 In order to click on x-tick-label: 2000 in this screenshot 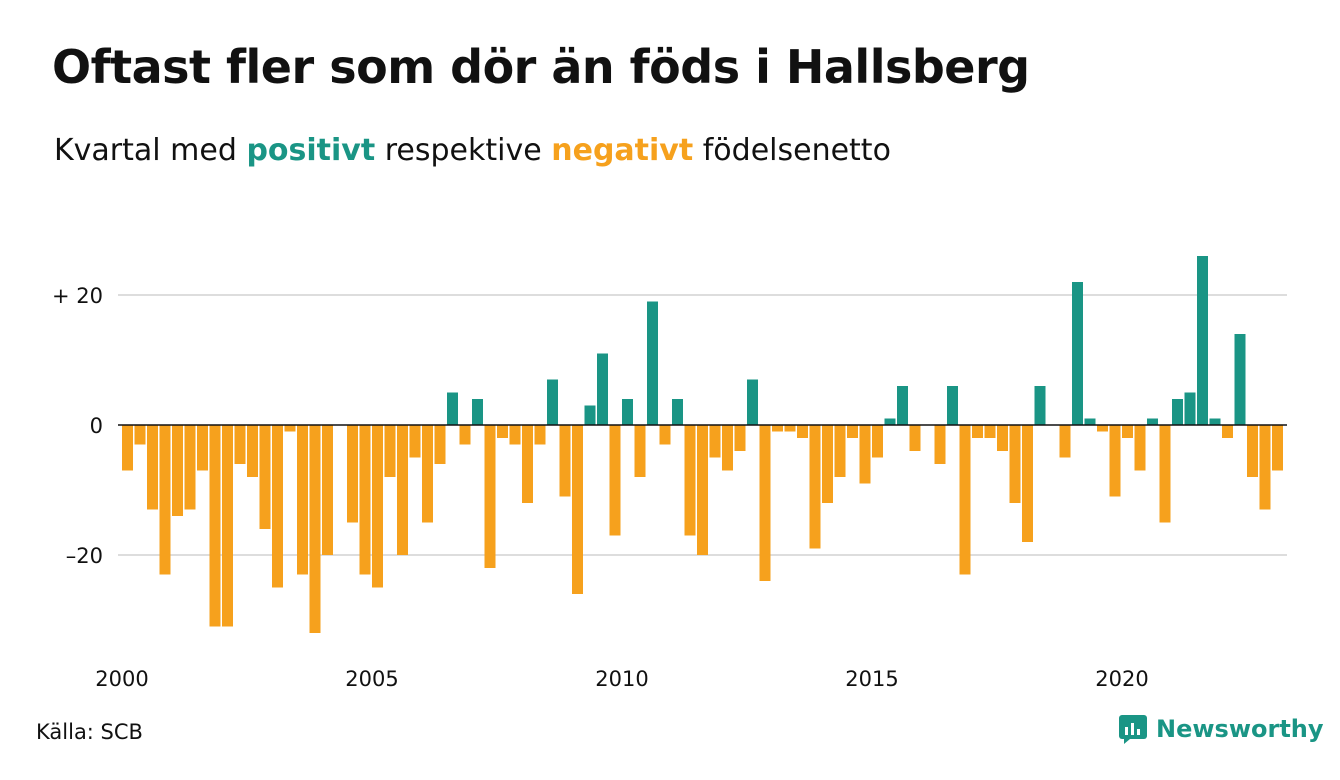, I will do `click(121, 679)`.